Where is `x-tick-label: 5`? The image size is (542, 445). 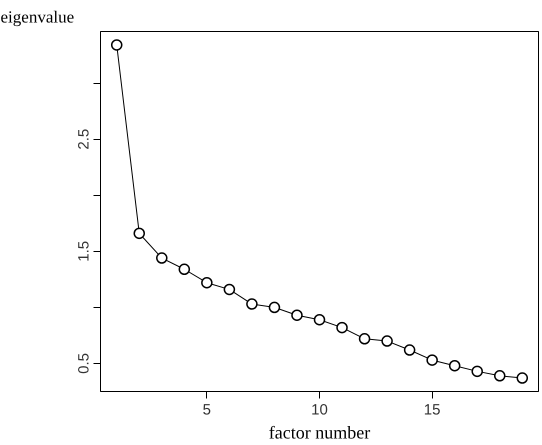
x-tick-label: 5 is located at coordinates (207, 410).